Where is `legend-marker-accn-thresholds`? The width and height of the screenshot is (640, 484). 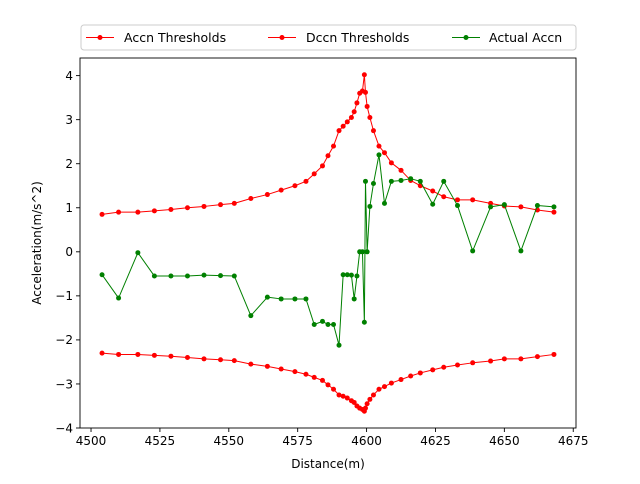
legend-marker-accn-thresholds is located at coordinates (100, 37).